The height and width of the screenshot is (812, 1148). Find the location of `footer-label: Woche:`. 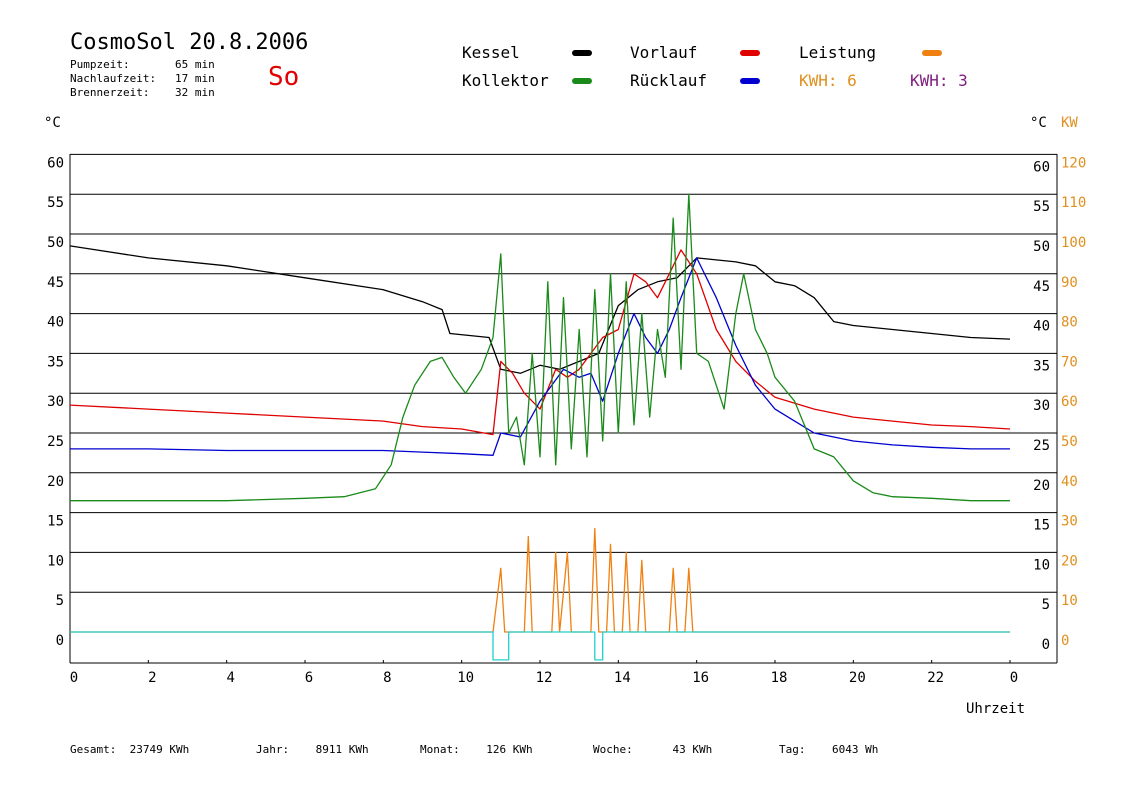

footer-label: Woche: is located at coordinates (613, 749).